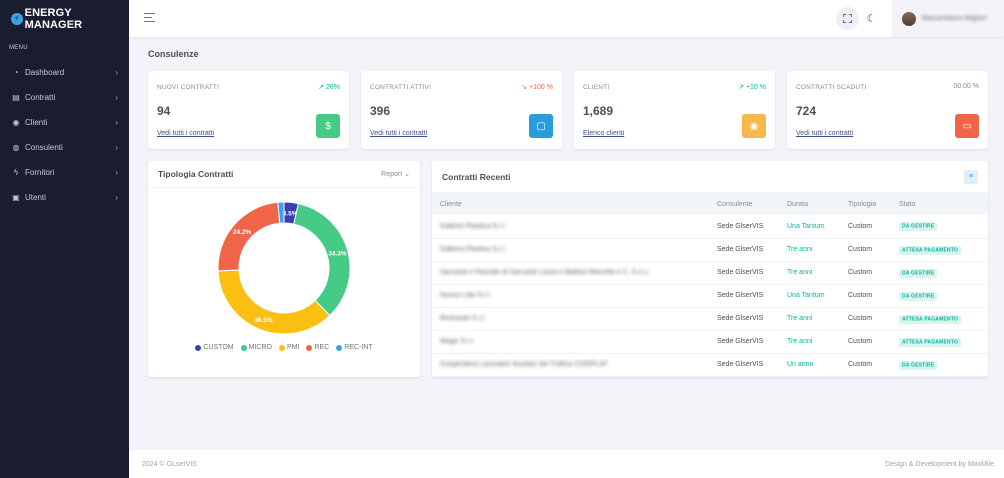 This screenshot has width=1004, height=478. I want to click on fullscreen-icon, so click(847, 18).